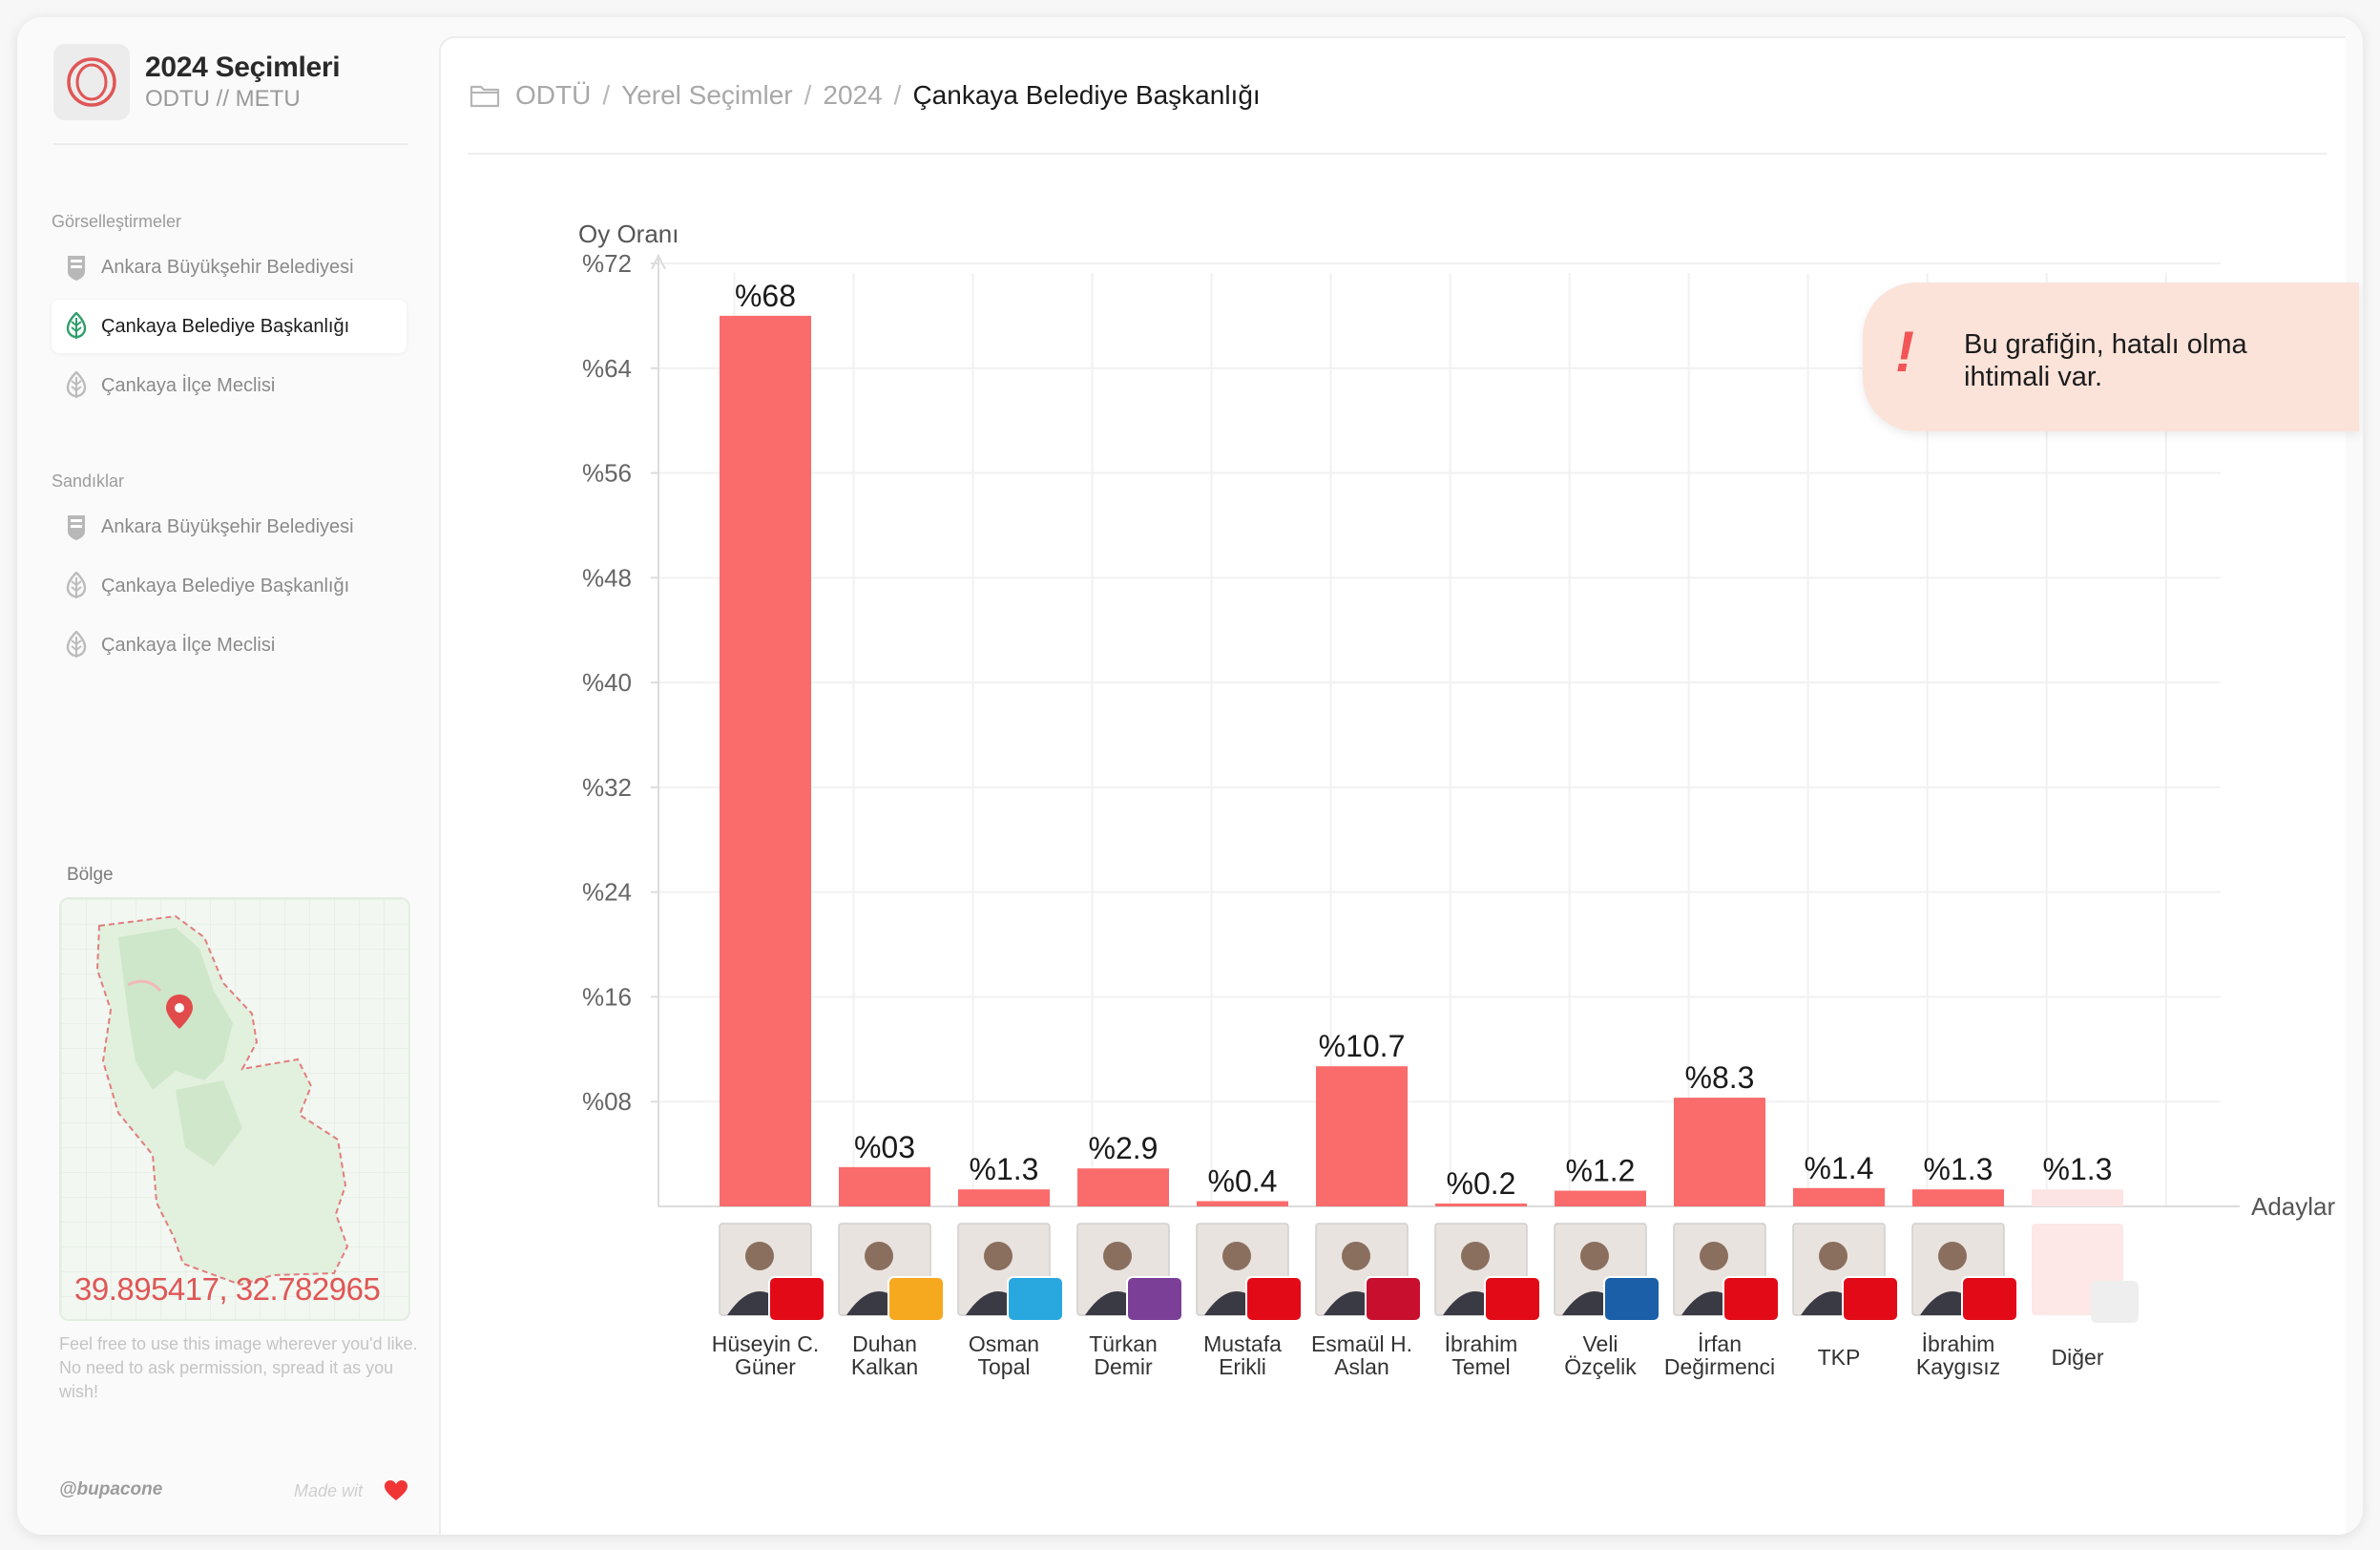  What do you see at coordinates (144, 986) in the screenshot?
I see `road` at bounding box center [144, 986].